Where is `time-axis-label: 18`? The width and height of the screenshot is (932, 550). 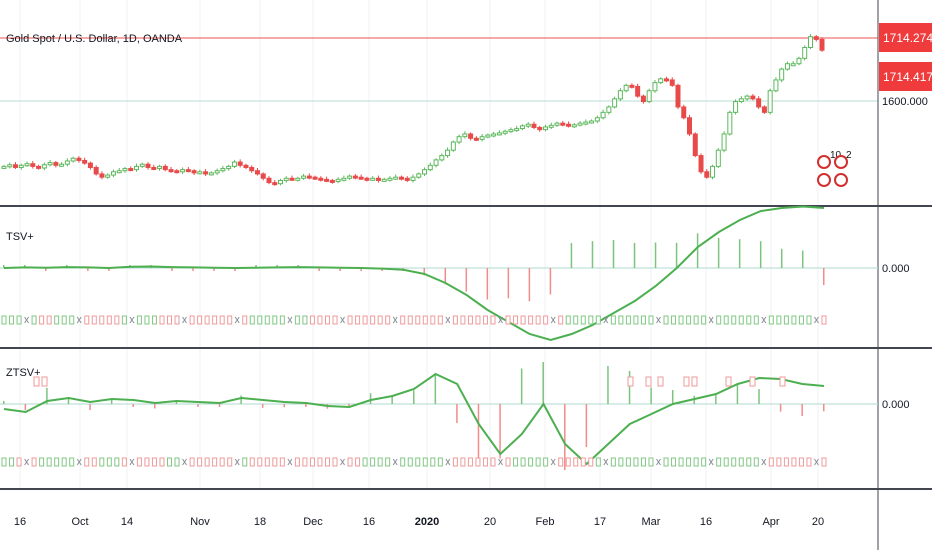
time-axis-label: 18 is located at coordinates (260, 522).